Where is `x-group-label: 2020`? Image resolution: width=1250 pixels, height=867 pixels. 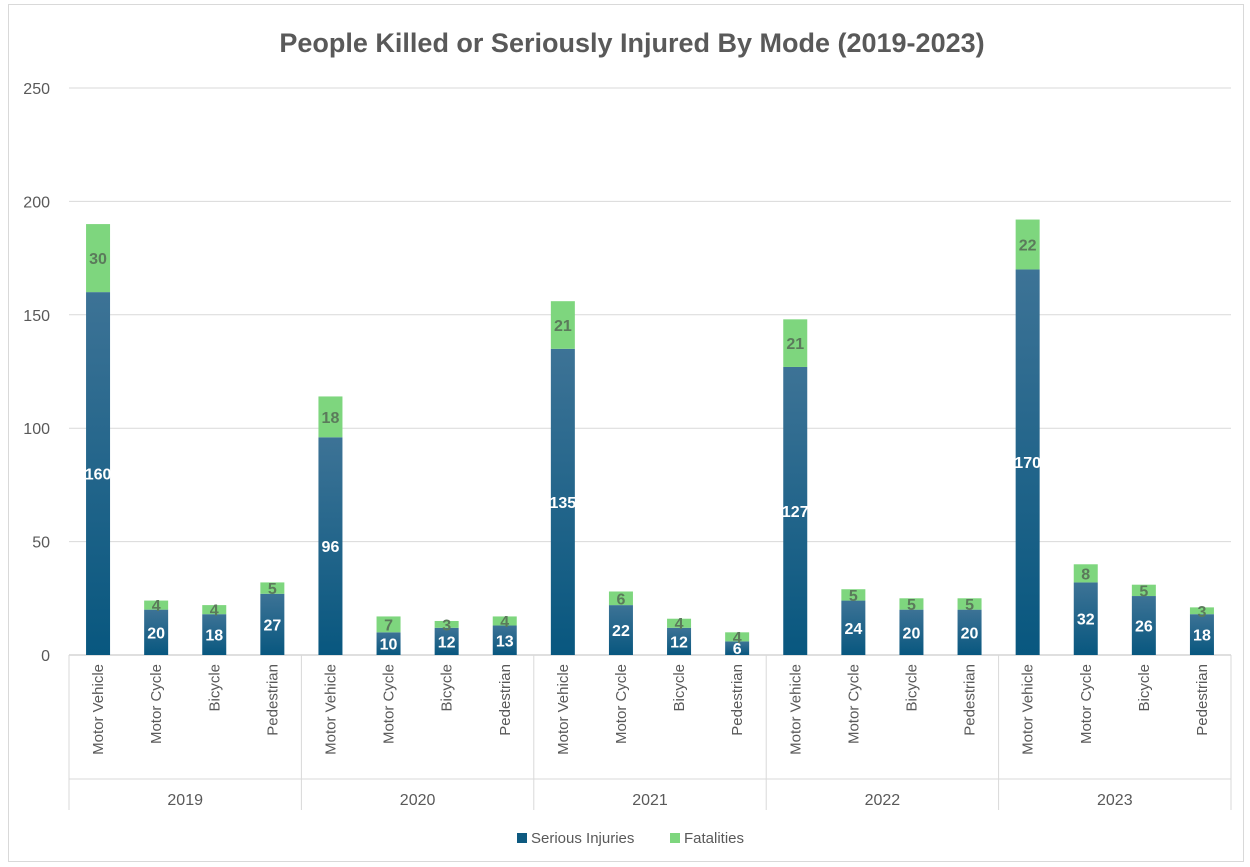
x-group-label: 2020 is located at coordinates (418, 800).